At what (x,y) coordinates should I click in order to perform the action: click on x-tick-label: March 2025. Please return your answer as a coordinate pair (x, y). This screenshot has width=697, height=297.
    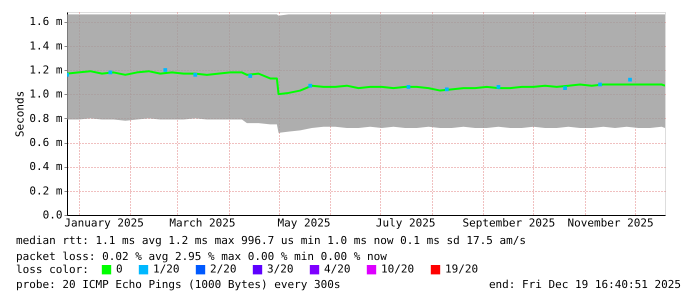
    Looking at the image, I should click on (202, 223).